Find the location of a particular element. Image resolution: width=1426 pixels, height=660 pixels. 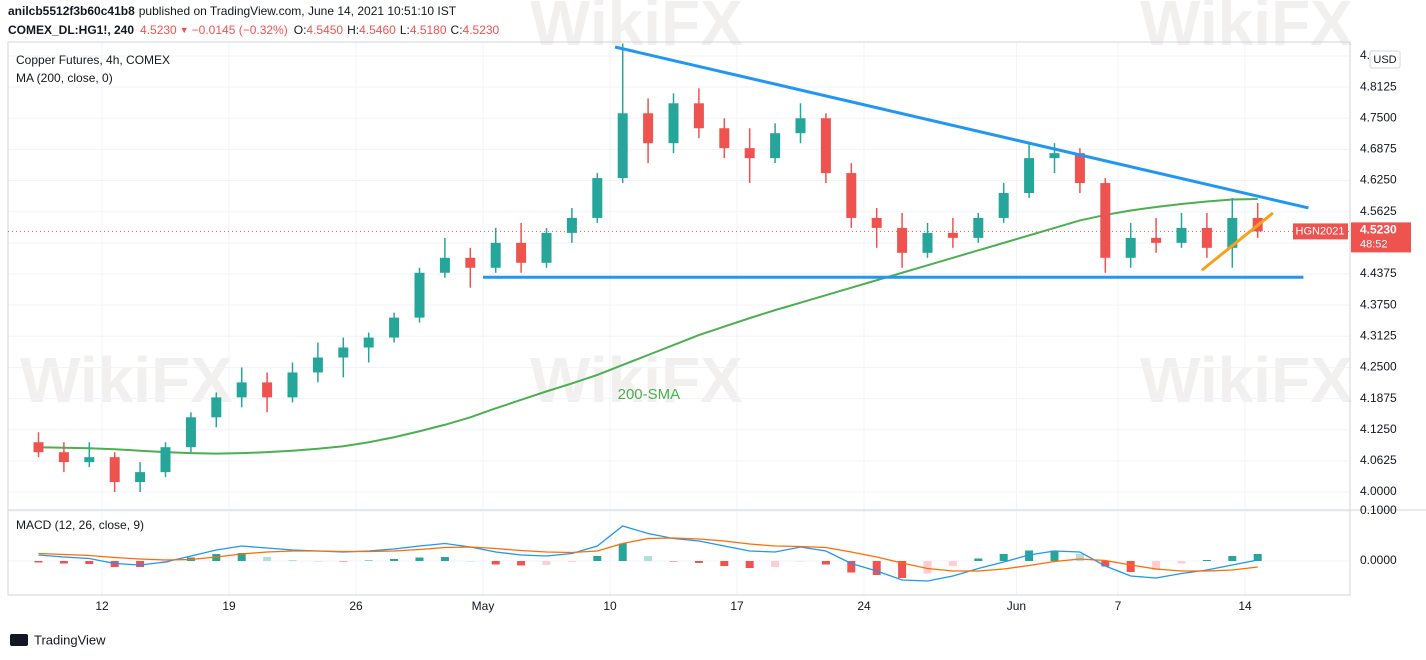

y-tick-label: 4.0000 is located at coordinates (1378, 491).